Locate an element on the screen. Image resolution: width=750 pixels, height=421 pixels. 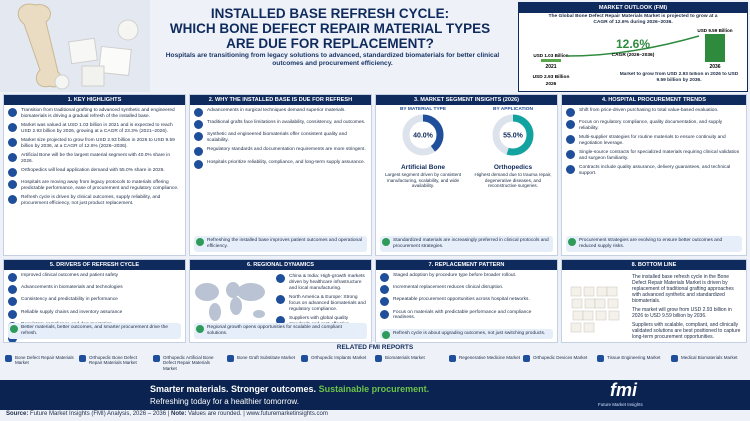
panel-heading: 1. KEY HIGHLIGHTS is located at coordinates (94, 100).